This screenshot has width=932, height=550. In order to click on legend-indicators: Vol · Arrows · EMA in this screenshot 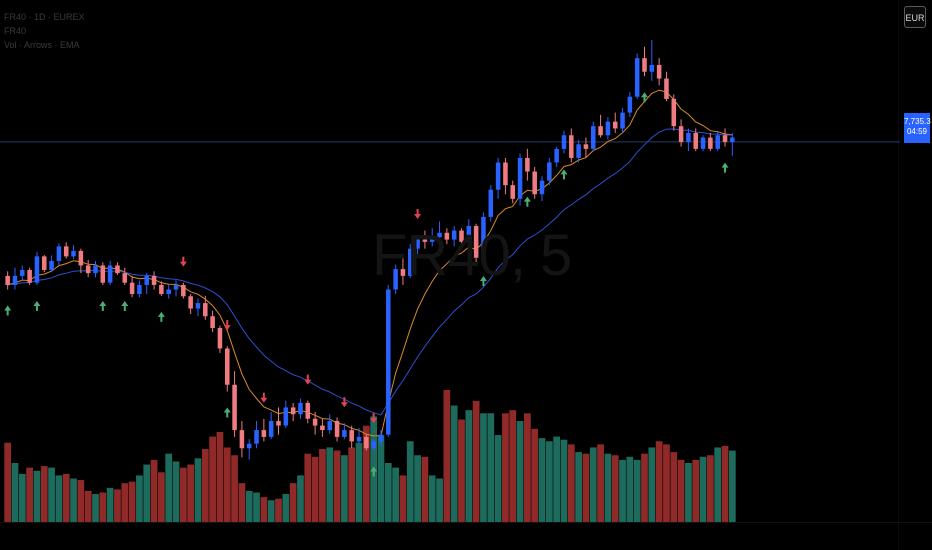, I will do `click(42, 45)`.